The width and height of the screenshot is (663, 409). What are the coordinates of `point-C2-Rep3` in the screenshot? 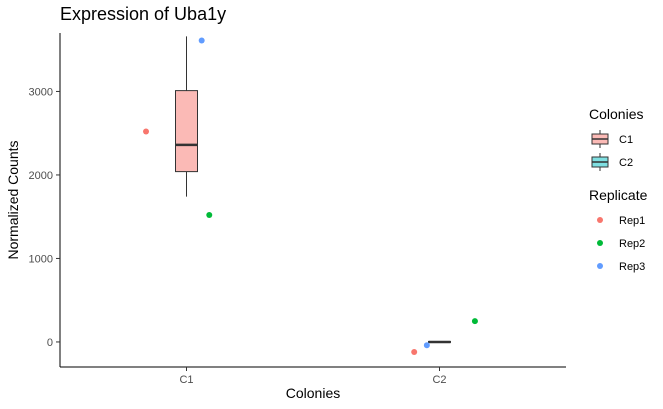 It's located at (426, 345).